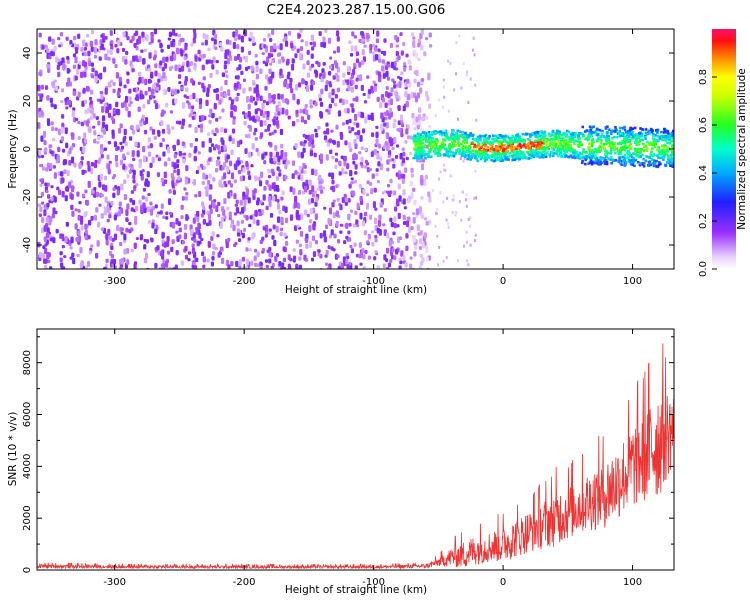  What do you see at coordinates (724, 149) in the screenshot?
I see `colorbar-gradient` at bounding box center [724, 149].